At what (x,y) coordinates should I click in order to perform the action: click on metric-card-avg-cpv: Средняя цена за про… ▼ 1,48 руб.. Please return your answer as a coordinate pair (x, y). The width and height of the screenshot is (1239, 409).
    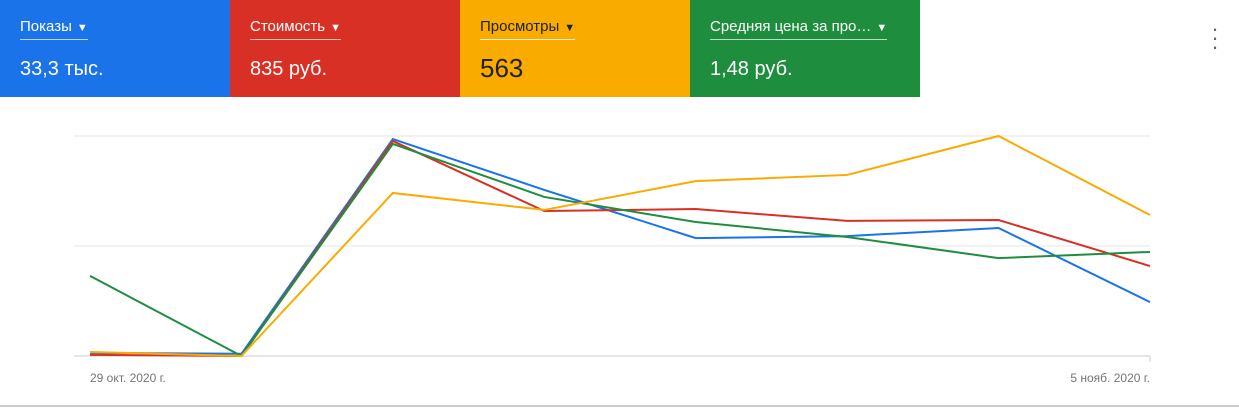
    Looking at the image, I should click on (805, 48).